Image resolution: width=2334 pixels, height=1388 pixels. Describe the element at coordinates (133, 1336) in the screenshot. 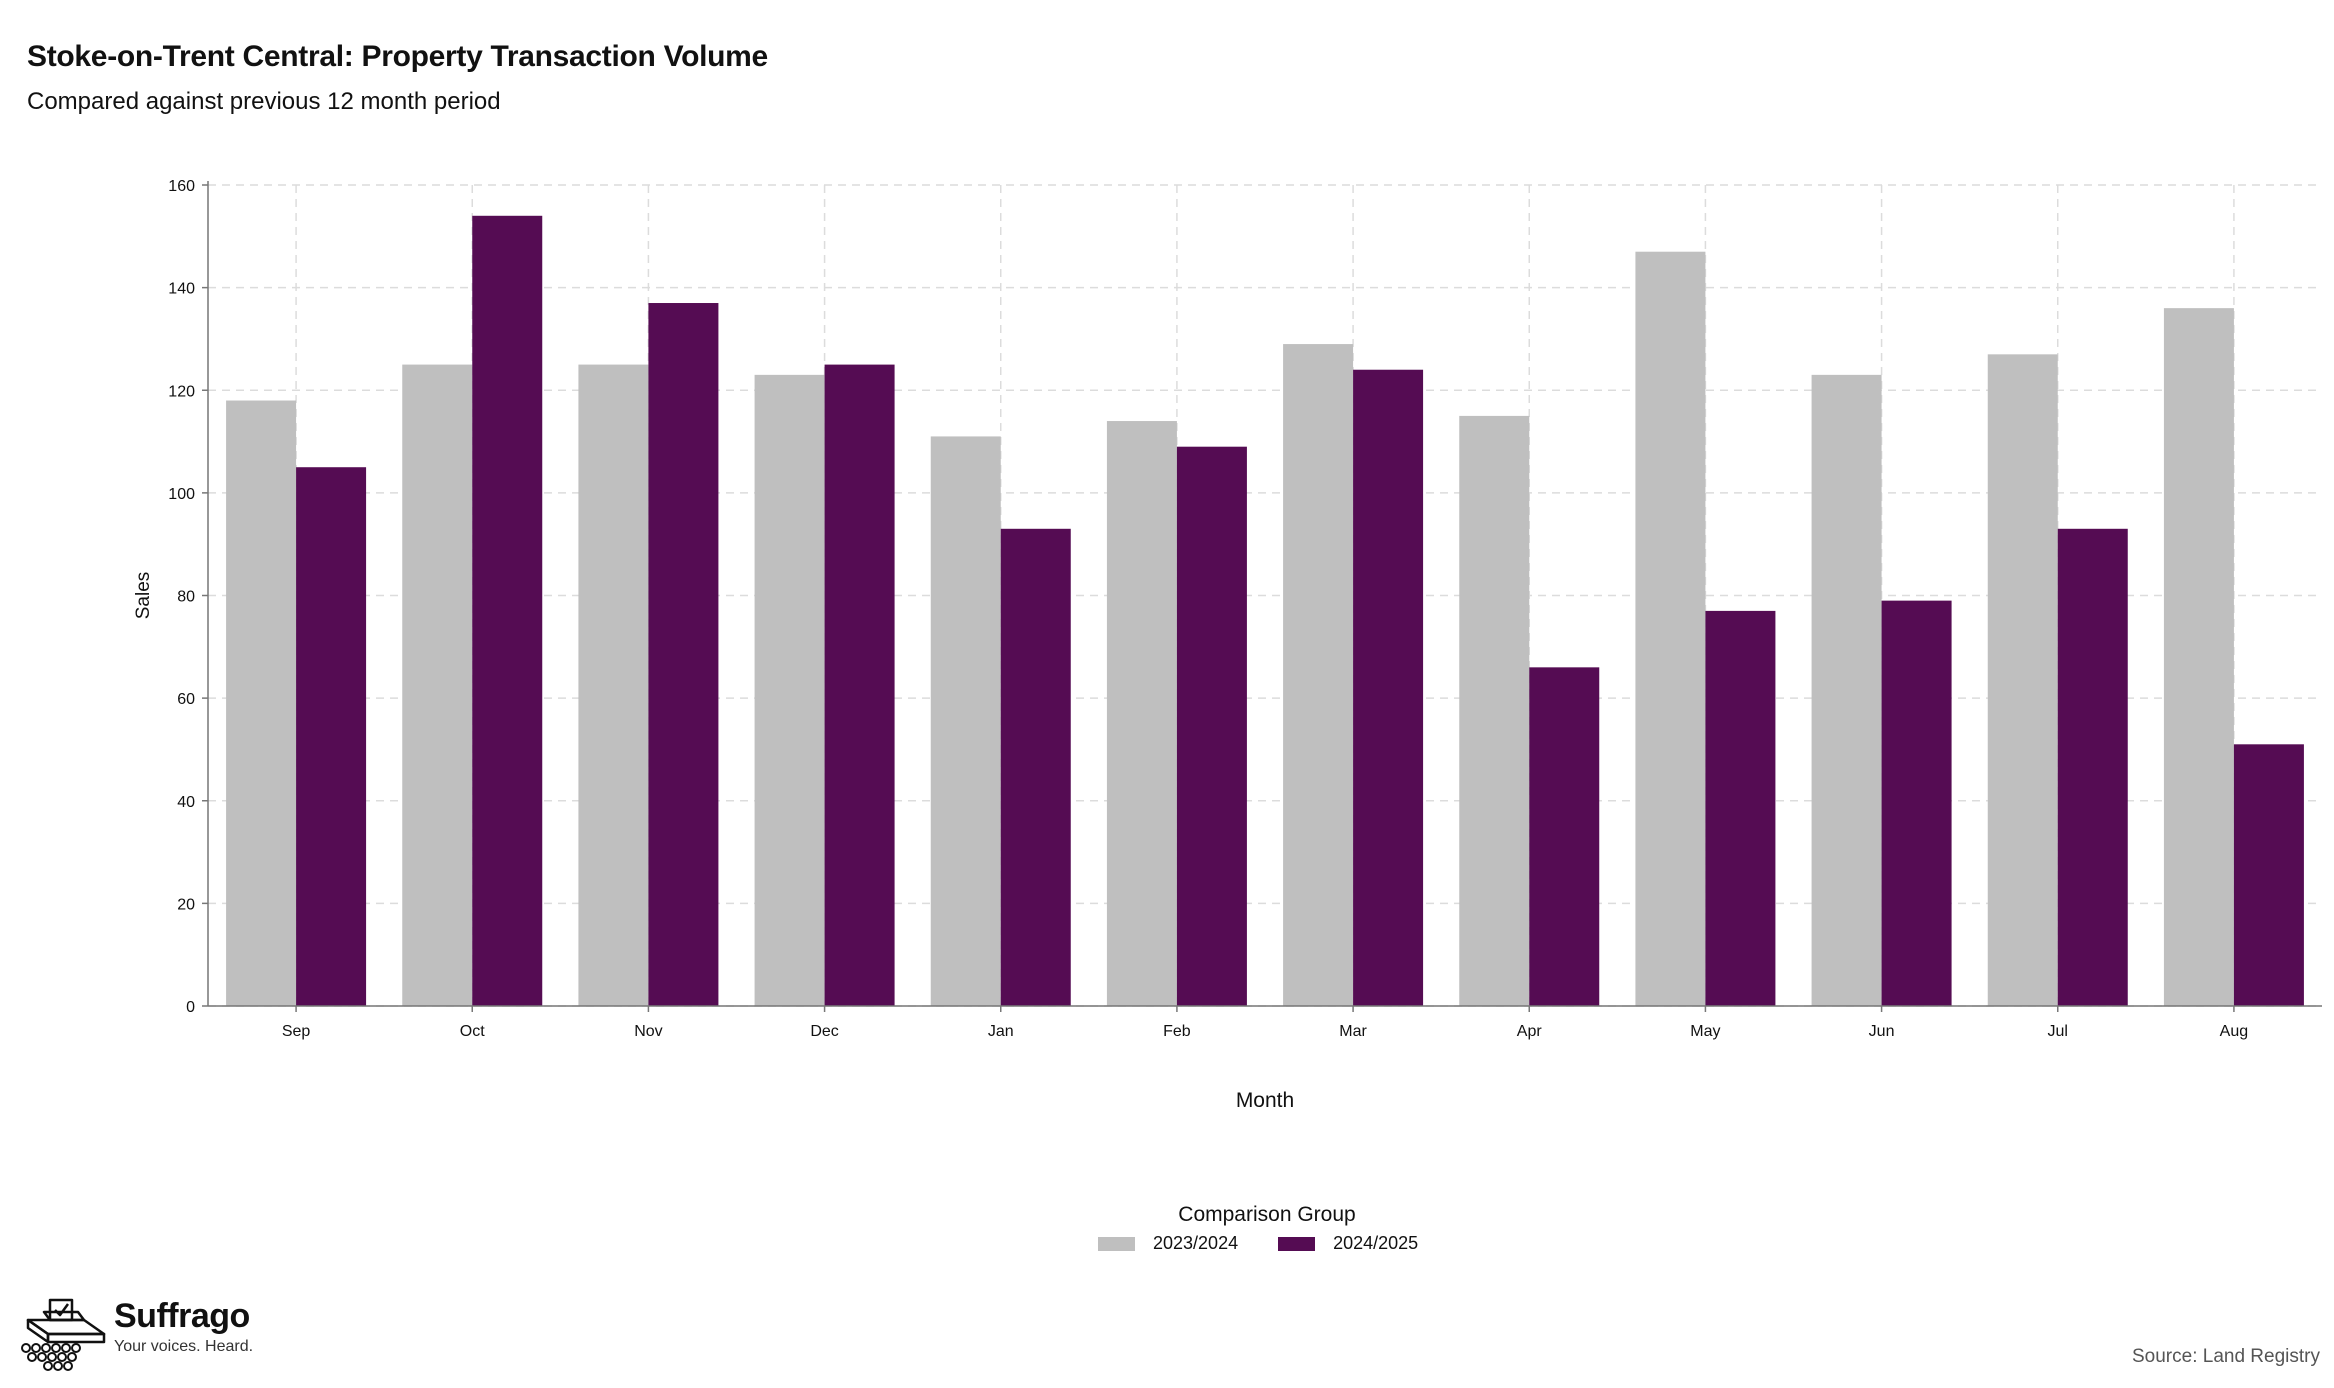

I see `suffrago-logo: Suffrago Your voices. Heard.` at that location.